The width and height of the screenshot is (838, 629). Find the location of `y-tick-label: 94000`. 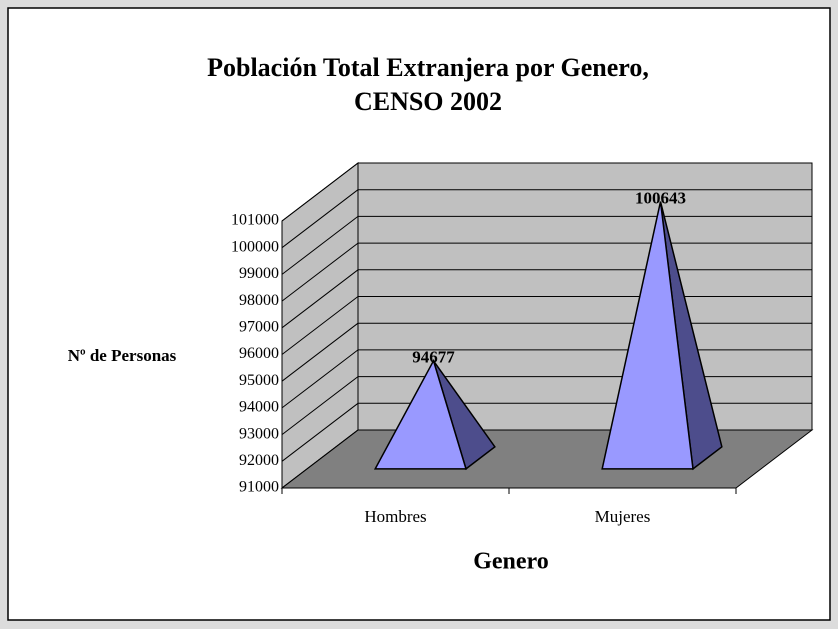

y-tick-label: 94000 is located at coordinates (259, 407).